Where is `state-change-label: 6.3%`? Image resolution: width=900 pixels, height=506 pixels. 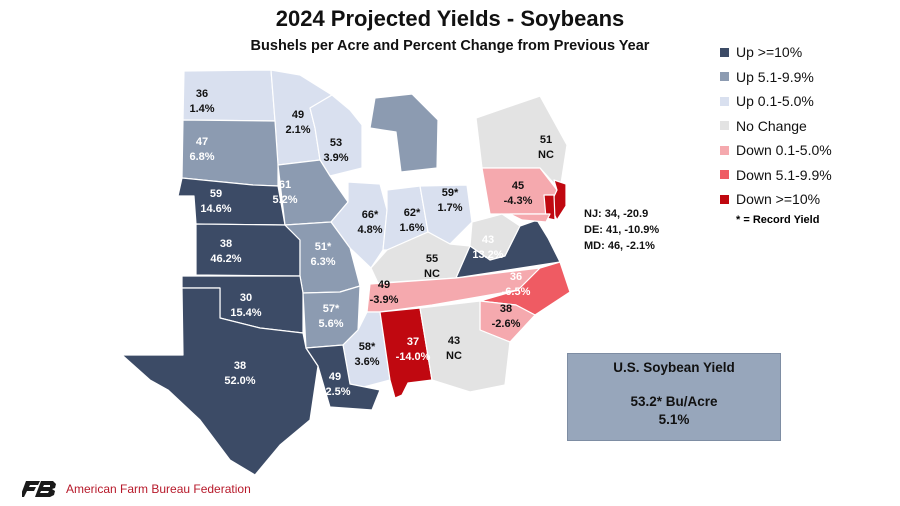
state-change-label: 6.3% is located at coordinates (322, 262).